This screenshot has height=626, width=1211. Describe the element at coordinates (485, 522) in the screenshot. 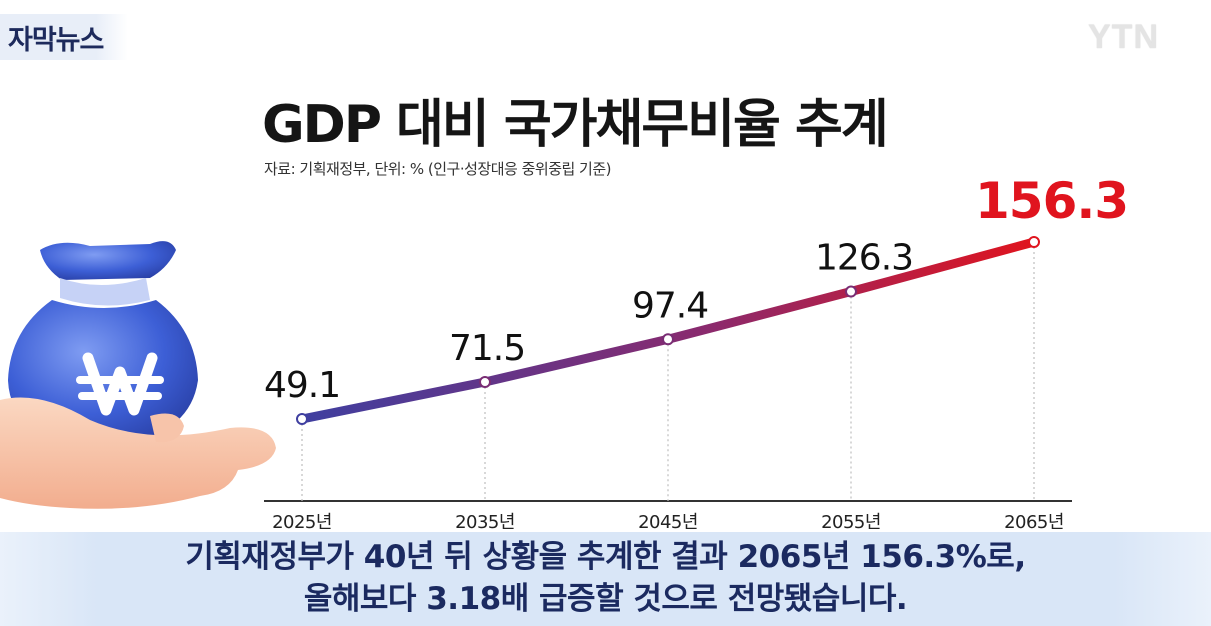

I see `x-tick-label: 2035년` at that location.